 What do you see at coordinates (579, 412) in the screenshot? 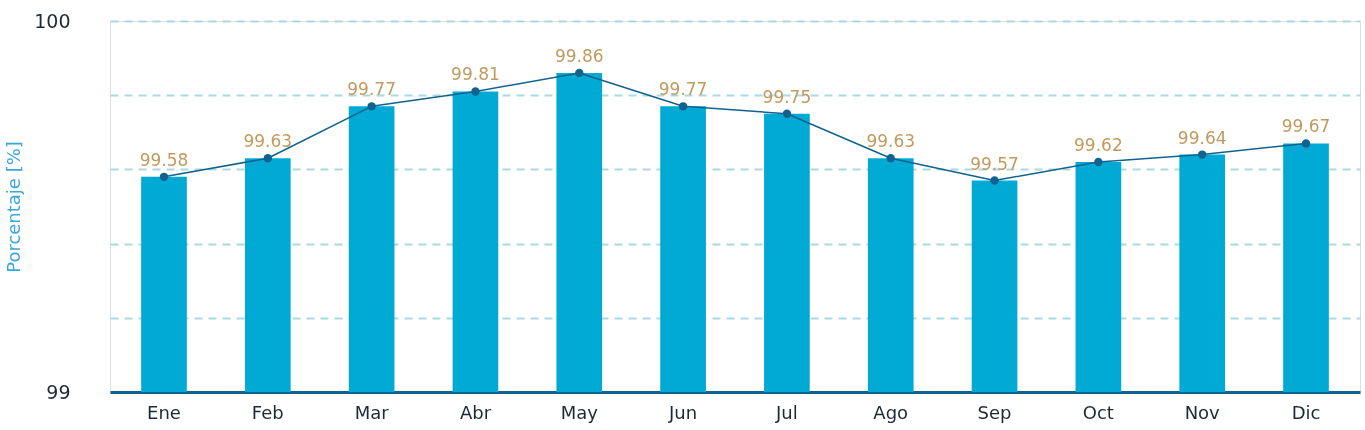
I see `x-tick-label: May` at bounding box center [579, 412].